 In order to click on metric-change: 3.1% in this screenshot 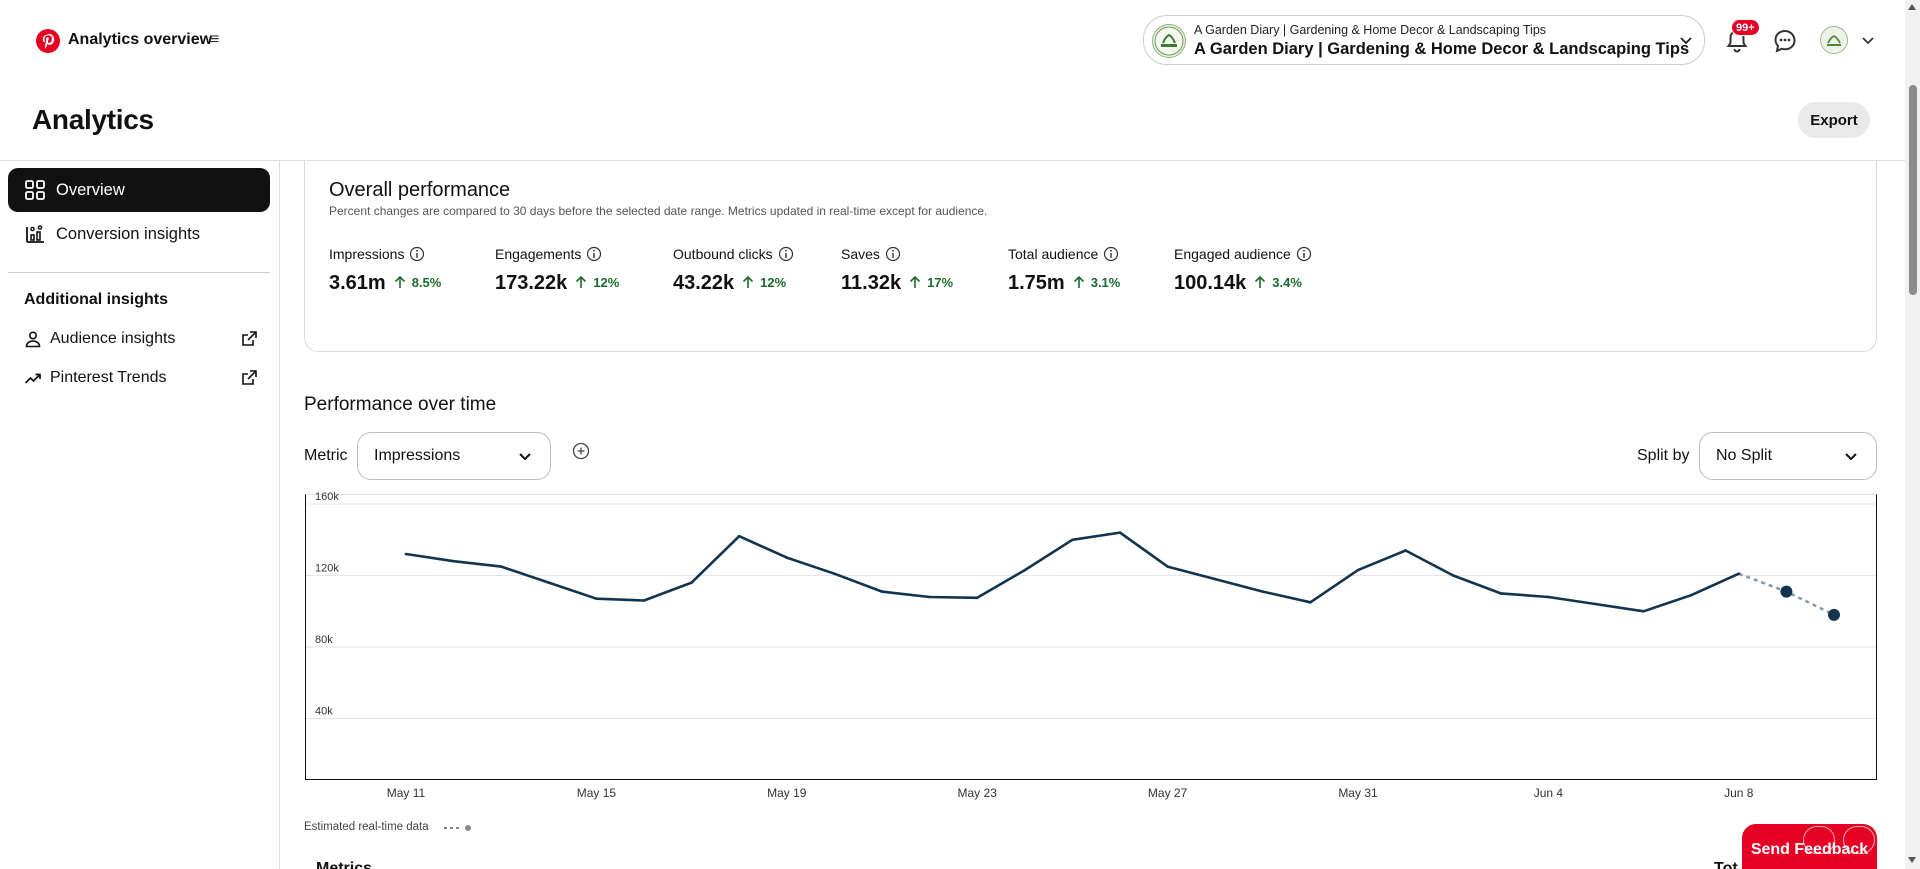, I will do `click(1097, 282)`.